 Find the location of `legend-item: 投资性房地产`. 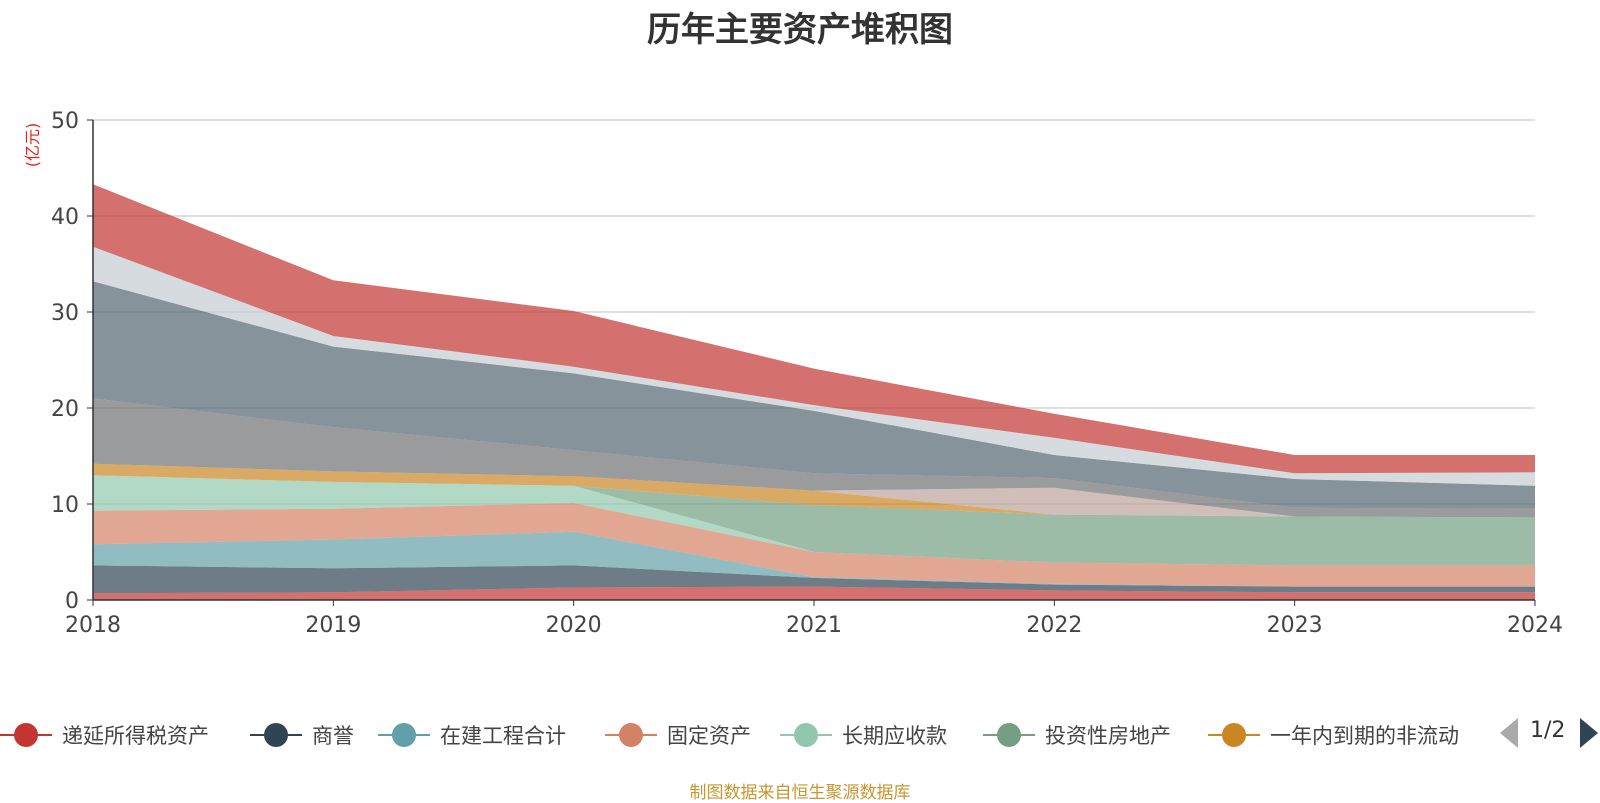

legend-item: 投资性房地产 is located at coordinates (1077, 735).